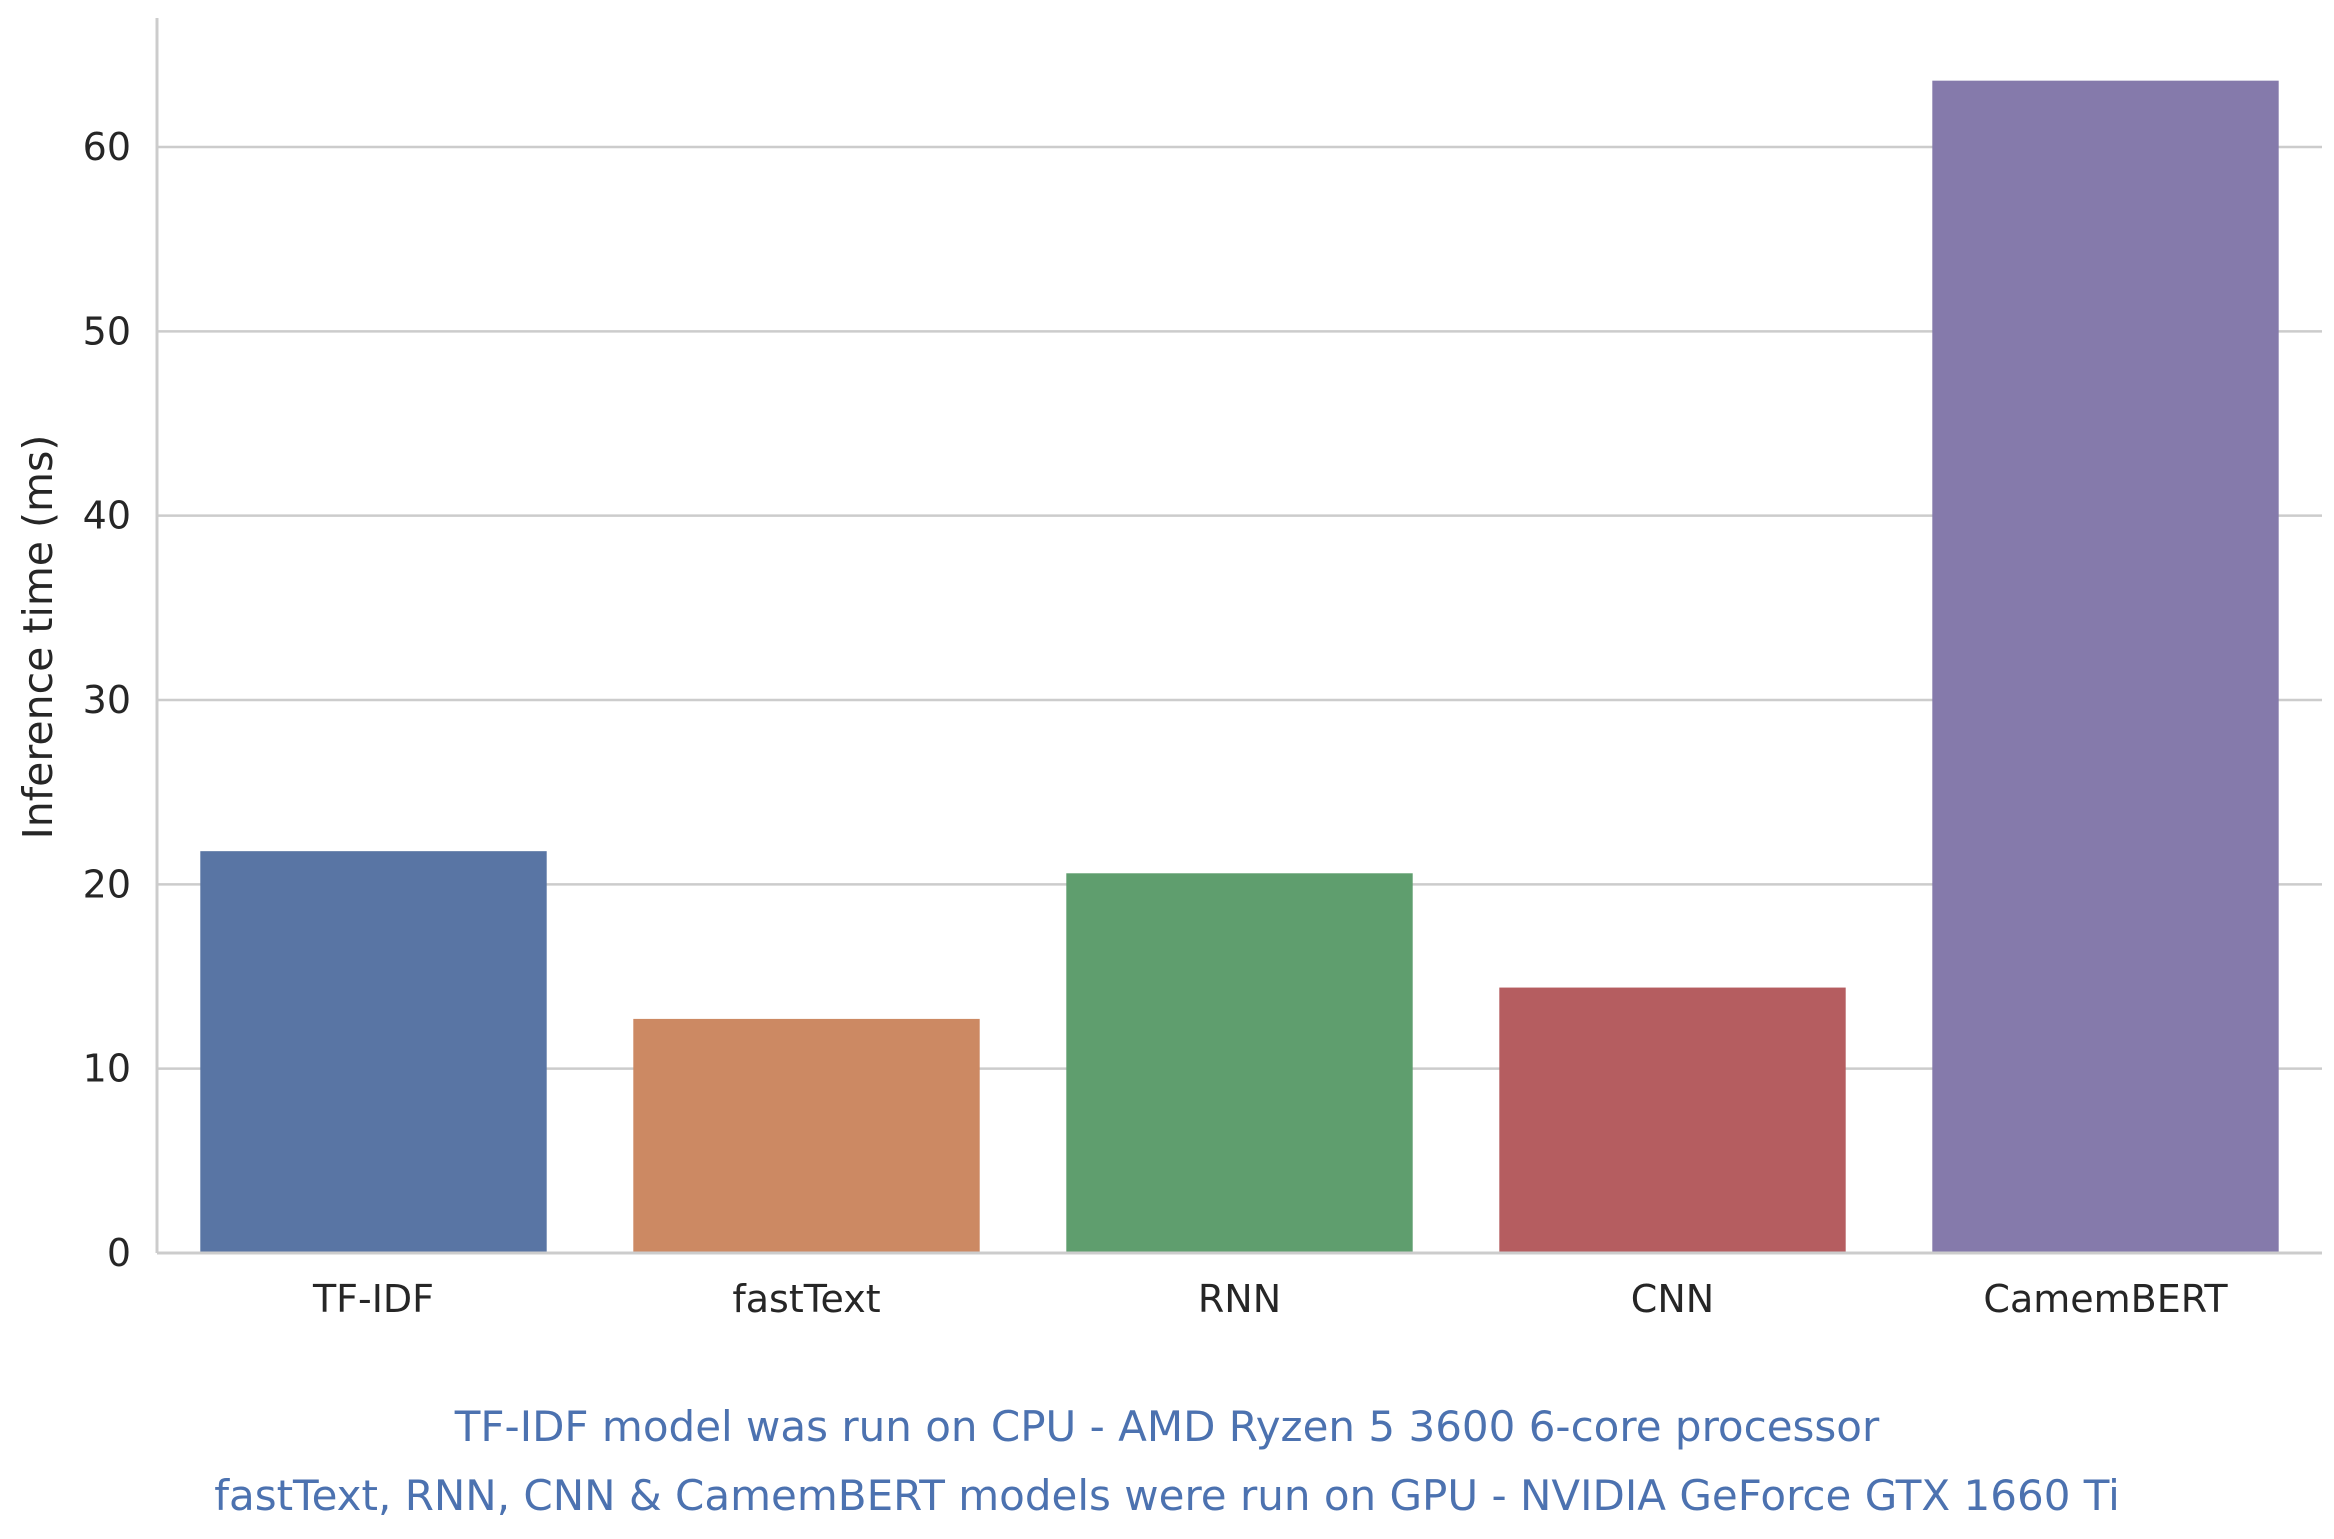 This screenshot has height=1539, width=2334. Describe the element at coordinates (38, 637) in the screenshot. I see `y-axis-label: Inference time (ms)` at that location.